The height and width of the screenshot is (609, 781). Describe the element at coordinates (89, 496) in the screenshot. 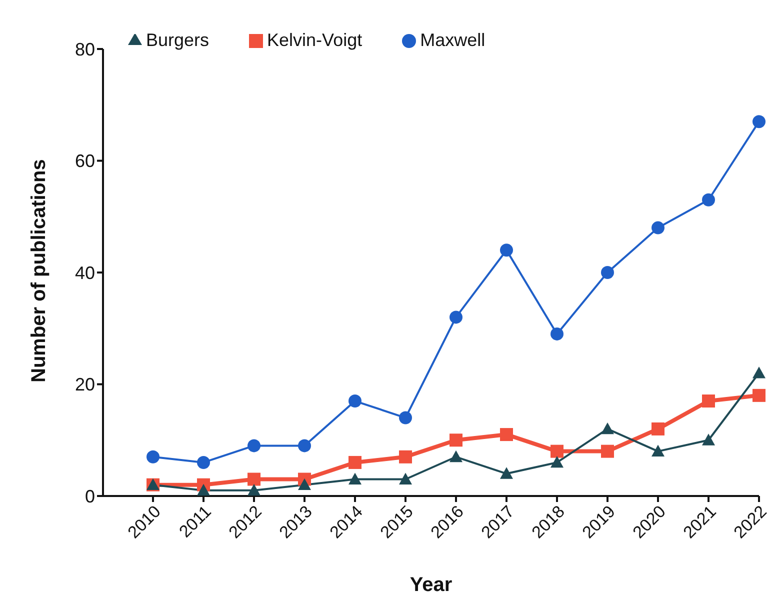

I see `y-tick-label: 0` at that location.